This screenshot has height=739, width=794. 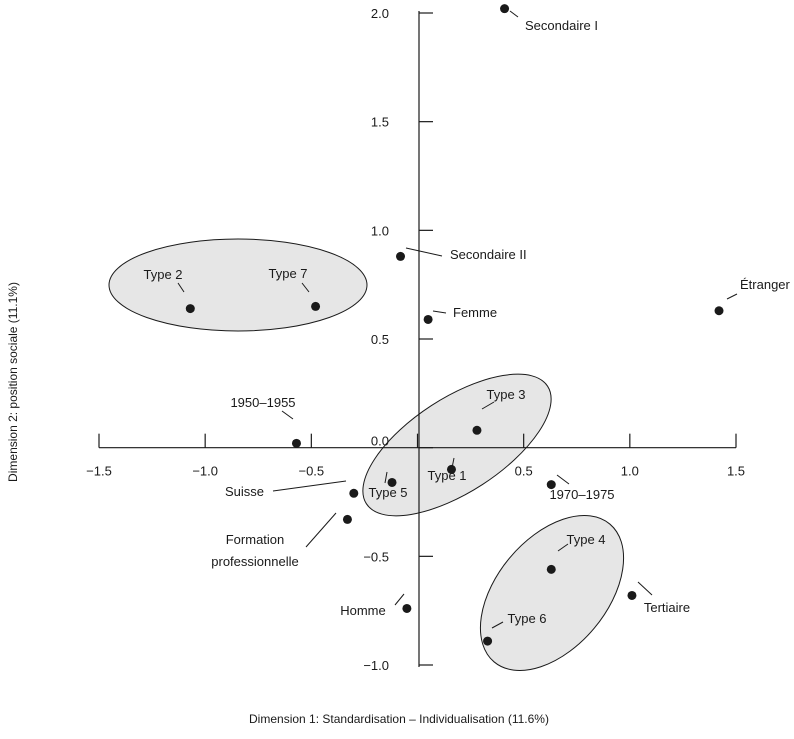 I want to click on y-tick-label: 0.5, so click(x=380, y=339).